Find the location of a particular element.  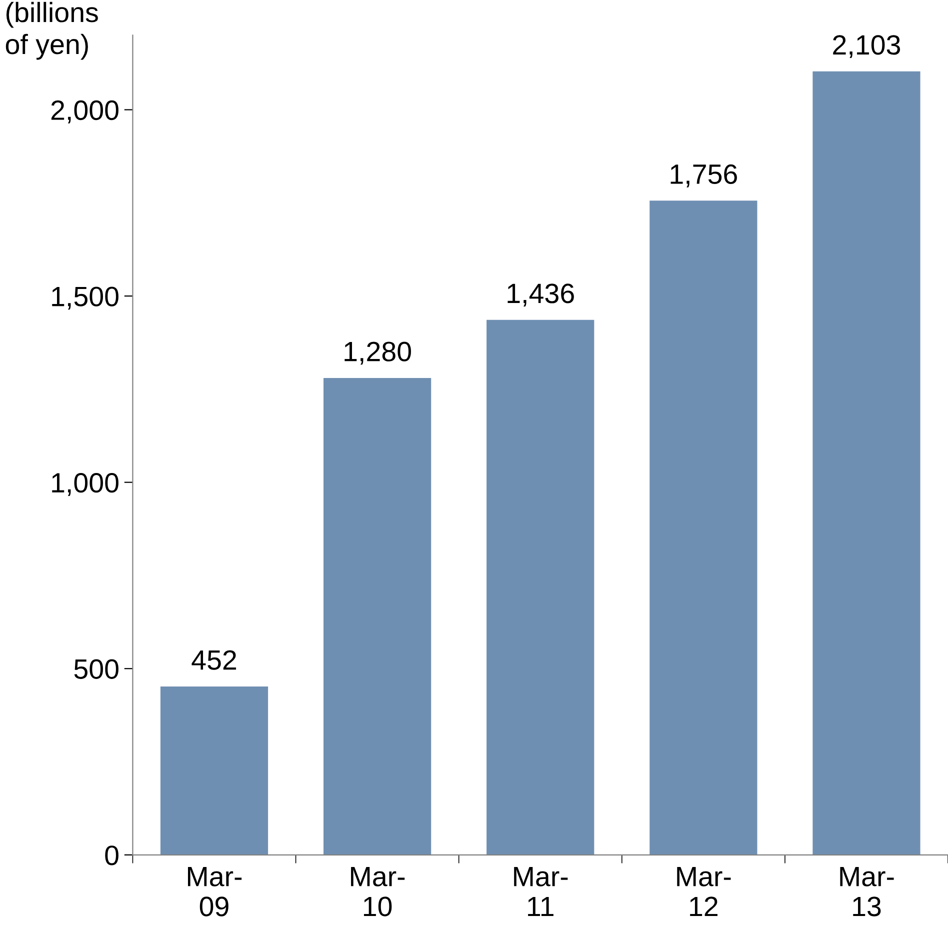

y-tick-label: 500 is located at coordinates (96, 669).